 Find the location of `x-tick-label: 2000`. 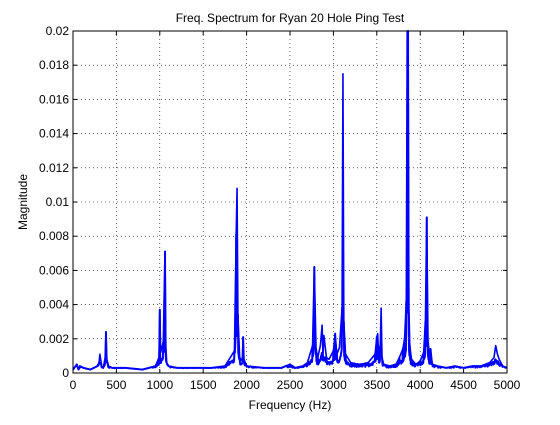

x-tick-label: 2000 is located at coordinates (246, 385).